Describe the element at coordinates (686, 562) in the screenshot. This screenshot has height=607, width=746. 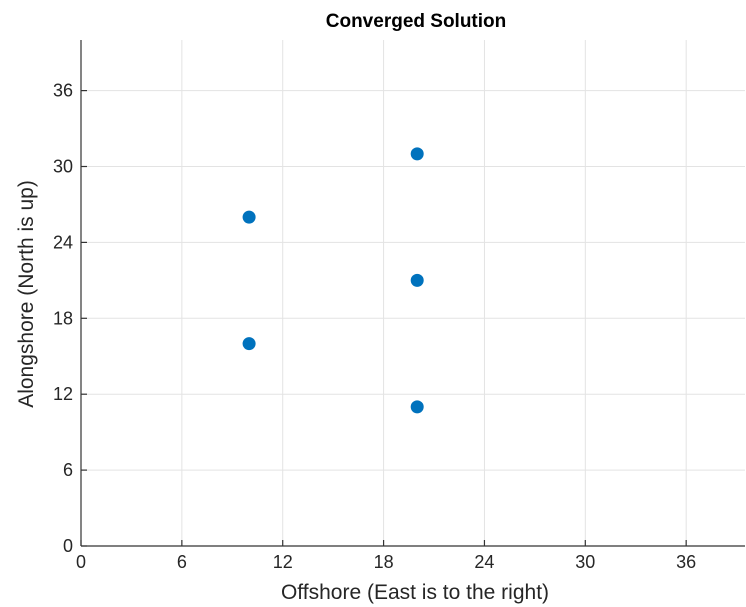
I see `x-tick-label: 36` at that location.